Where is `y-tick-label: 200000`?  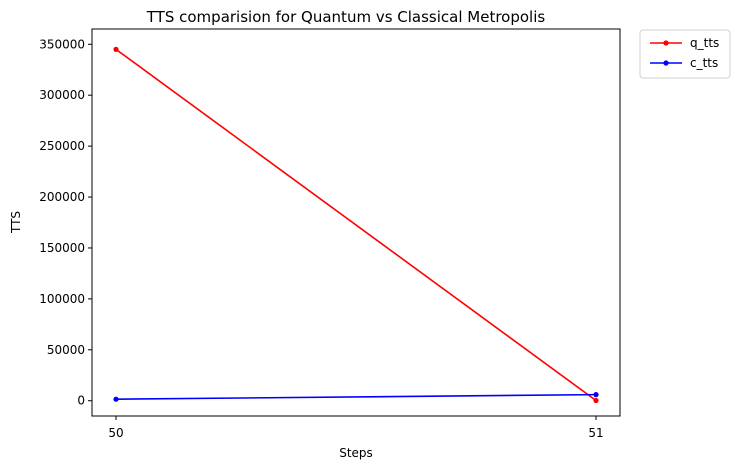 y-tick-label: 200000 is located at coordinates (62, 197).